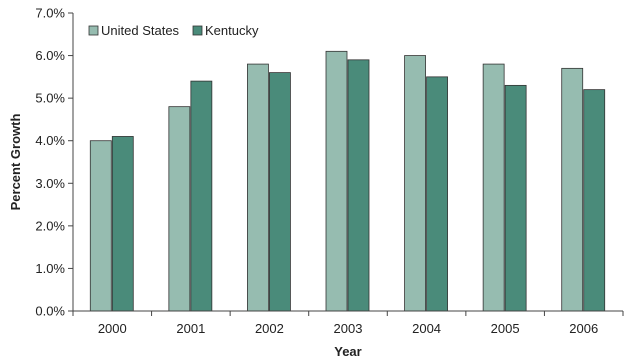 This screenshot has height=362, width=629. Describe the element at coordinates (197, 30) in the screenshot. I see `legend-swatch-kentucky` at that location.